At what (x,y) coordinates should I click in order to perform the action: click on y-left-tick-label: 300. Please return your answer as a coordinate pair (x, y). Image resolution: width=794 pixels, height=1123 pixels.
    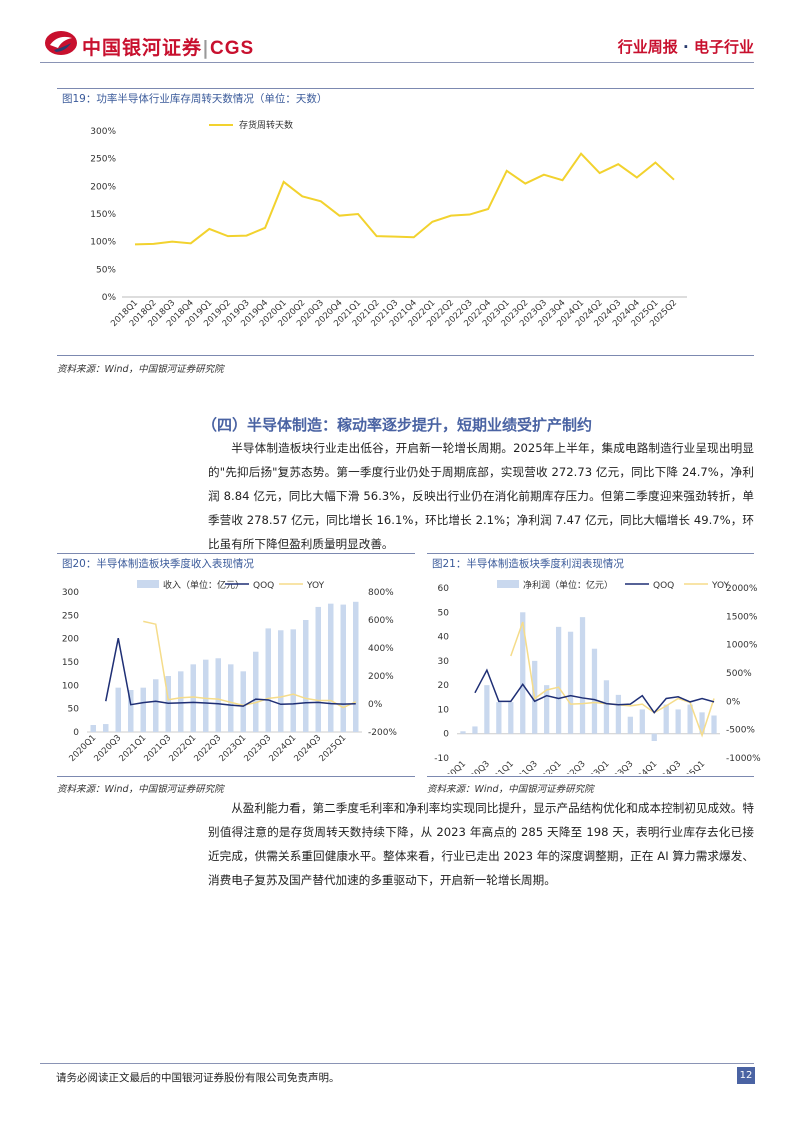
    Looking at the image, I should click on (70, 593).